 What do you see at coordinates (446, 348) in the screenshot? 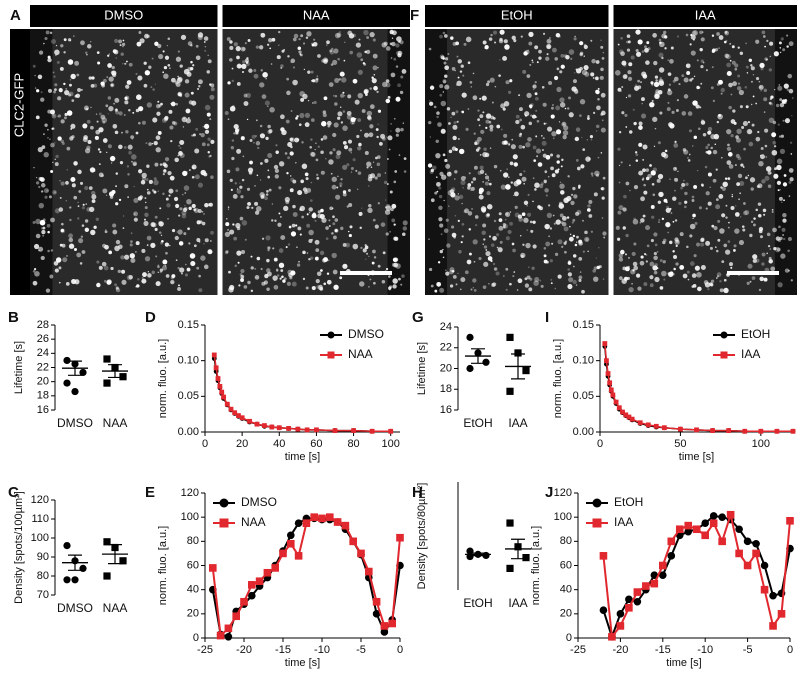
I see `y-tick-label: 22` at bounding box center [446, 348].